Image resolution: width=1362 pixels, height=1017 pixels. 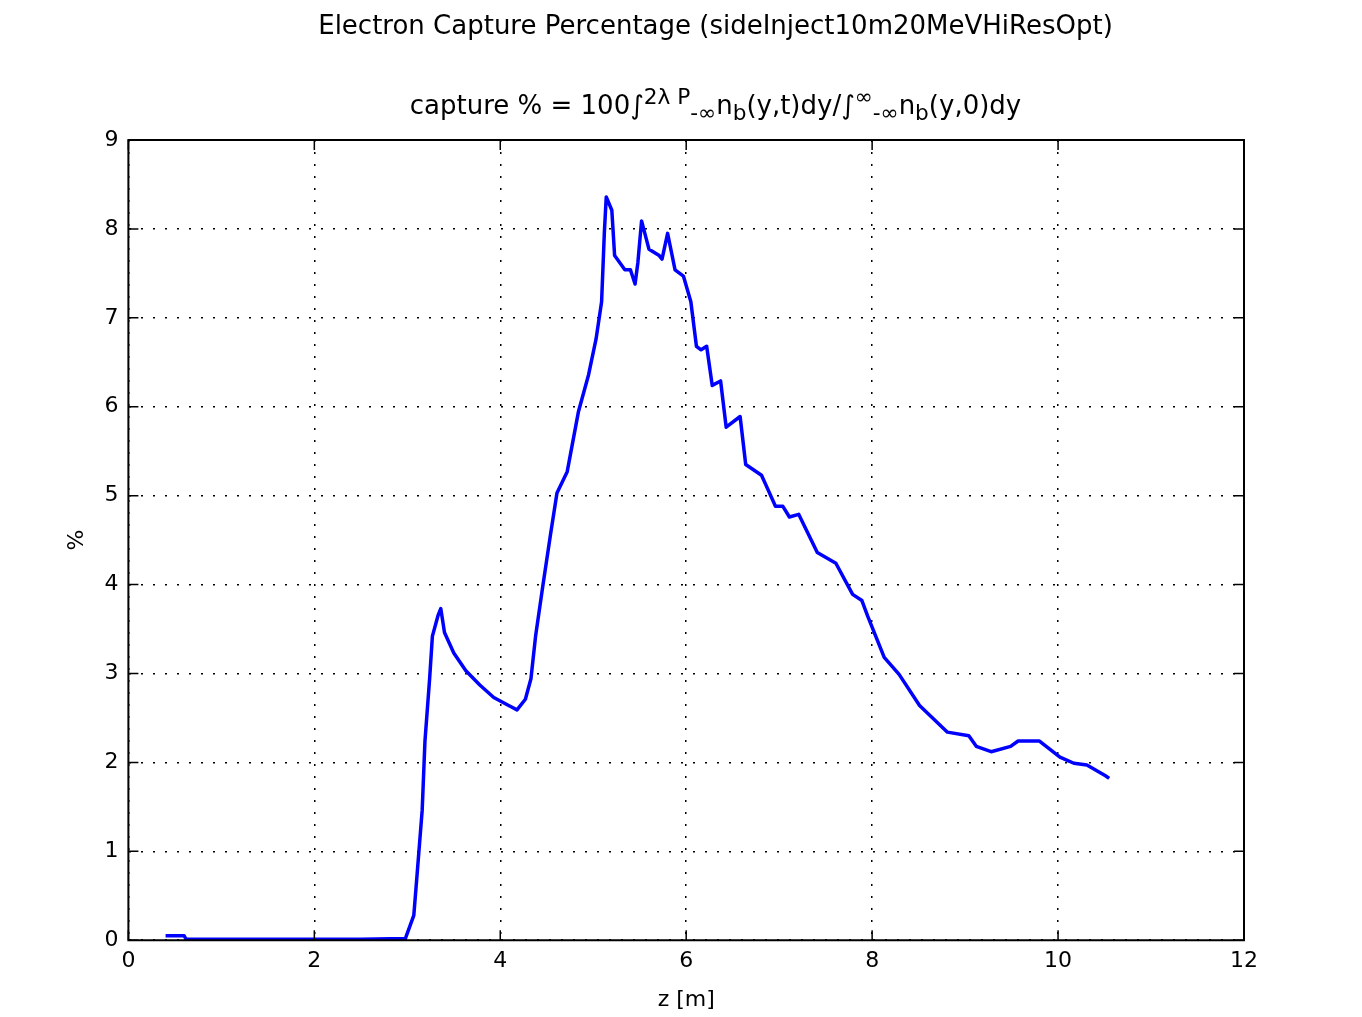 I want to click on chart-title: Electron Capture Percentage (sideInject10m20MeVHiResOpt), so click(x=715, y=25).